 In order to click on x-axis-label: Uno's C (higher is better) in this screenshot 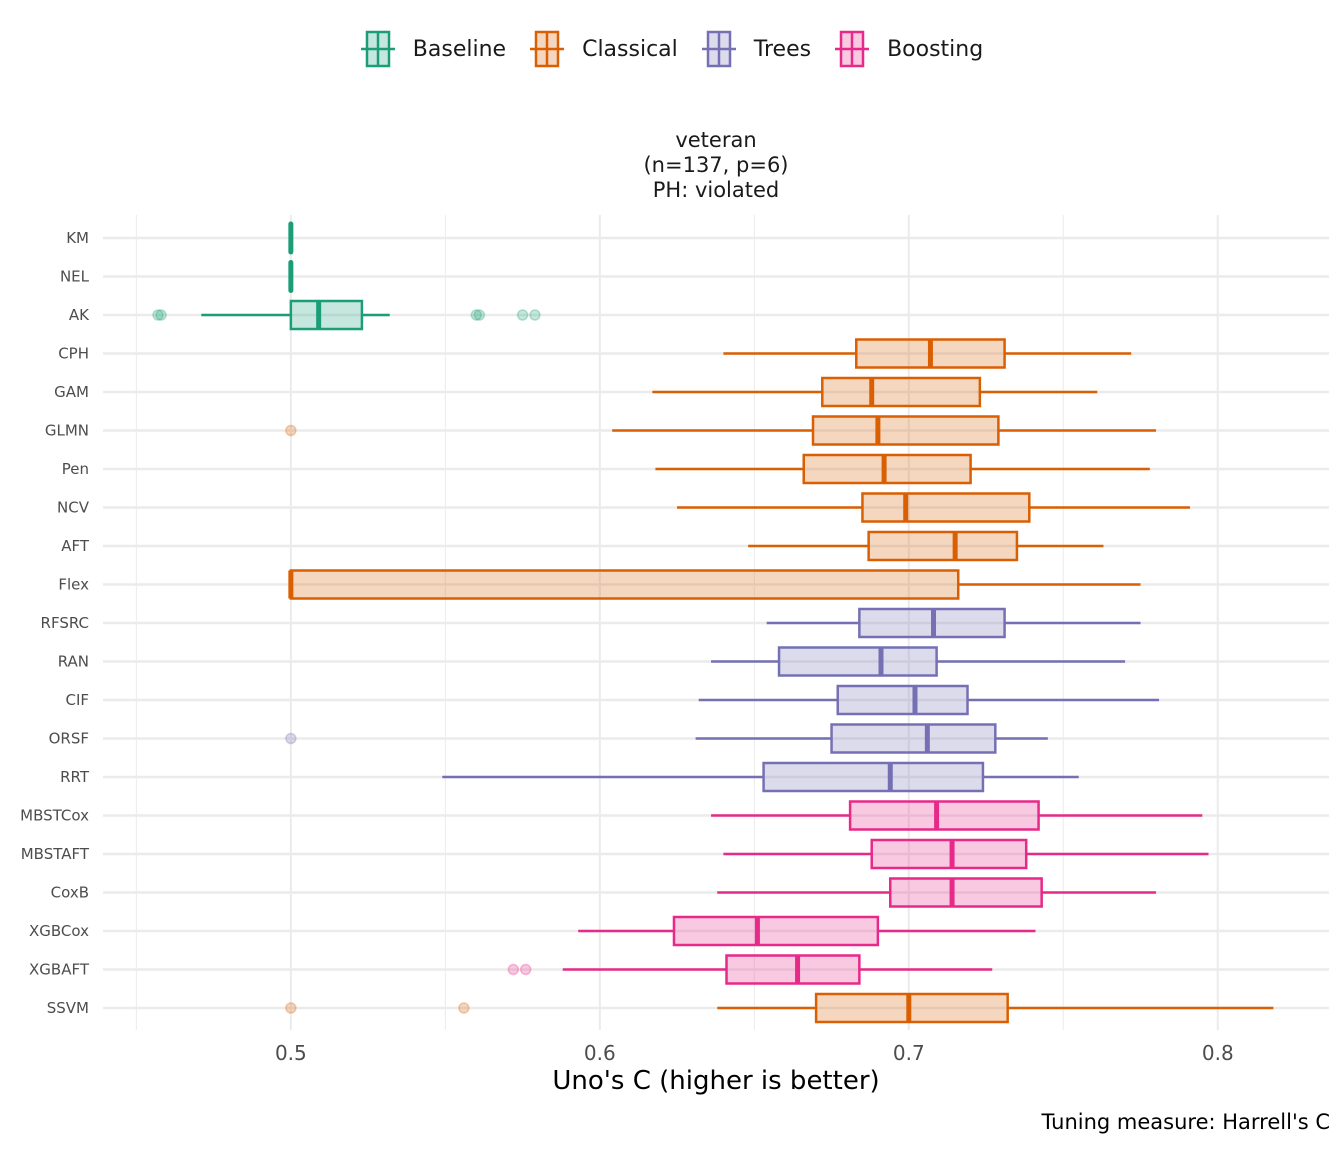, I will do `click(716, 1081)`.